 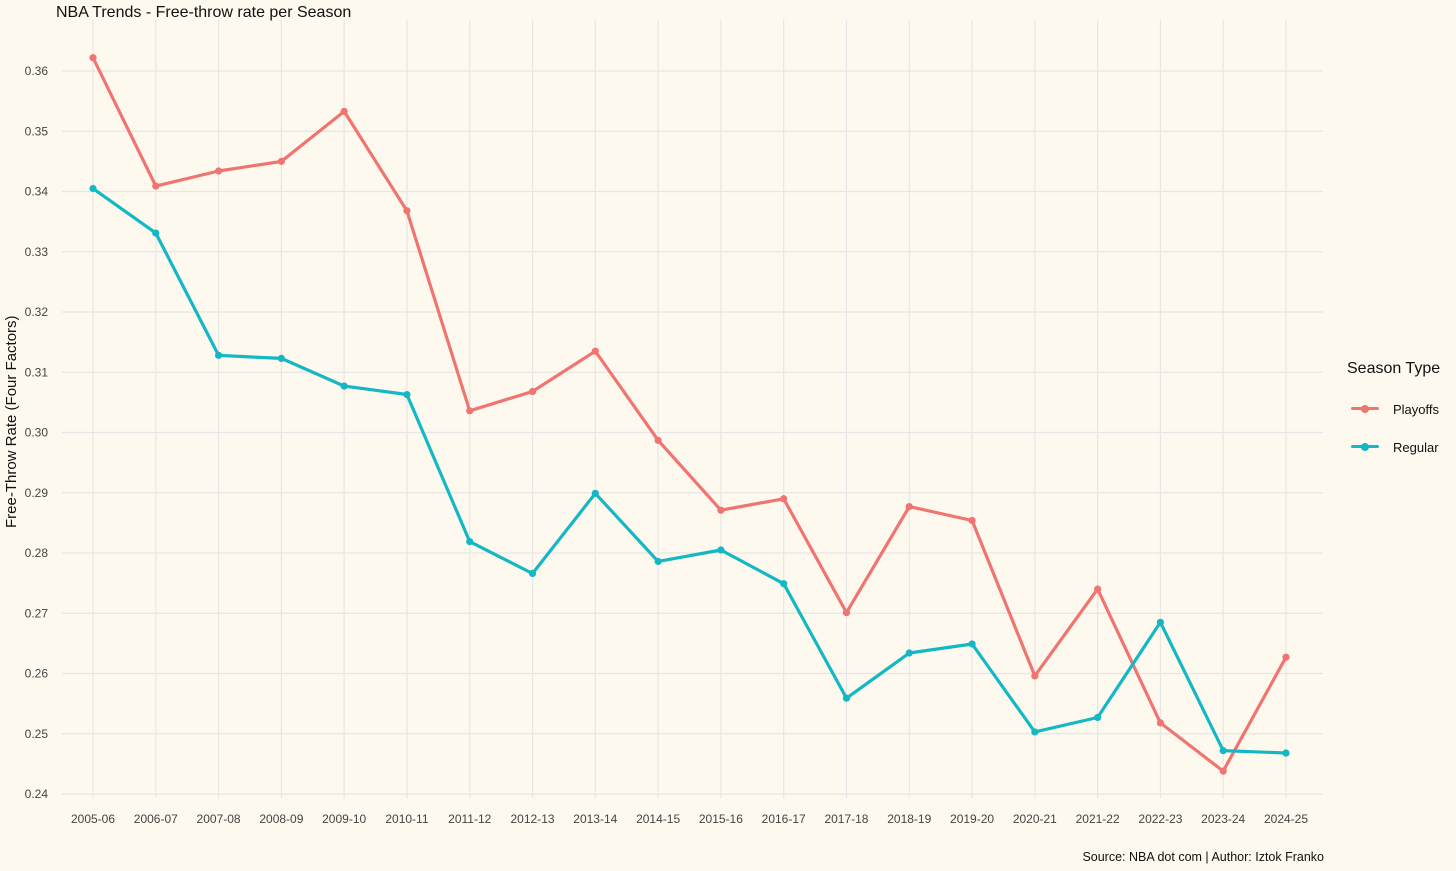 What do you see at coordinates (533, 819) in the screenshot?
I see `x-tick-label: 2012-13` at bounding box center [533, 819].